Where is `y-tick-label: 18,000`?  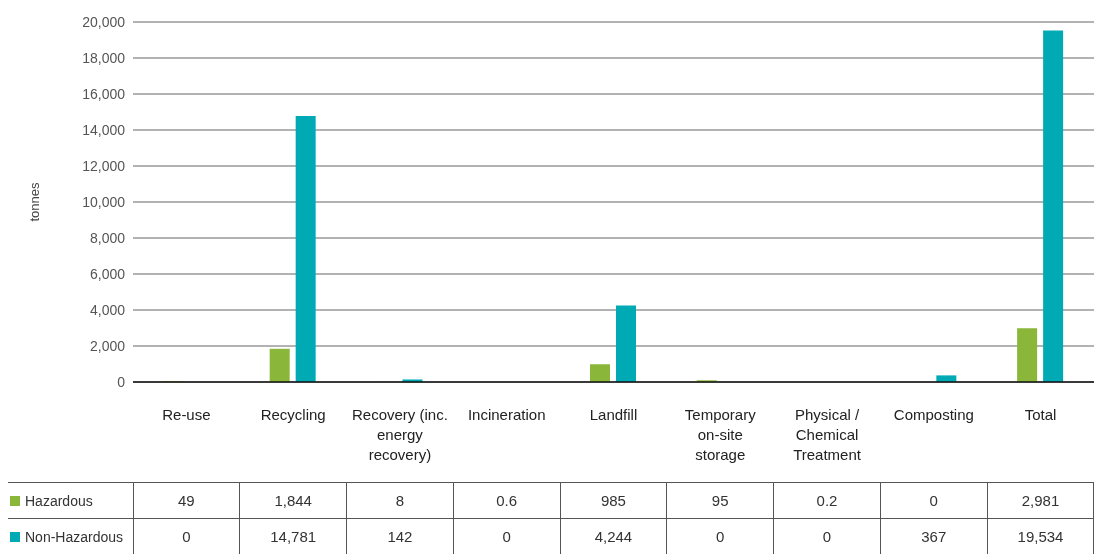
y-tick-label: 18,000 is located at coordinates (104, 57).